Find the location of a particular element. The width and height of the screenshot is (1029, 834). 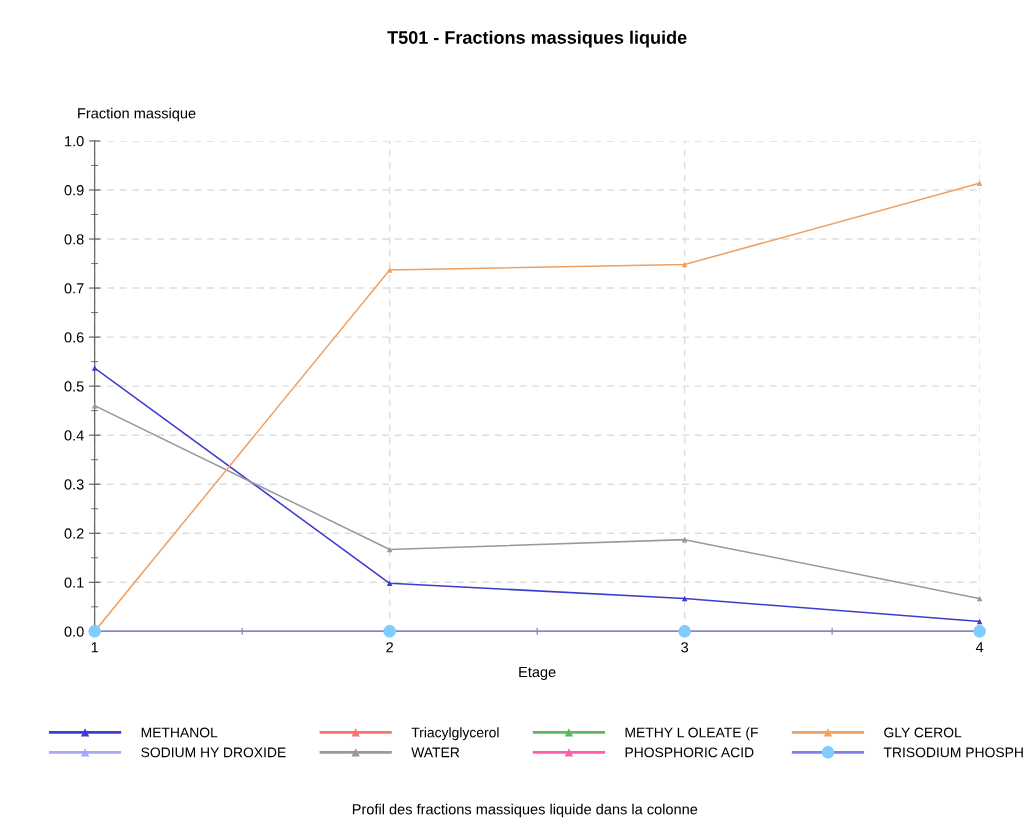

y-tick-label: 0.3 is located at coordinates (74, 484).